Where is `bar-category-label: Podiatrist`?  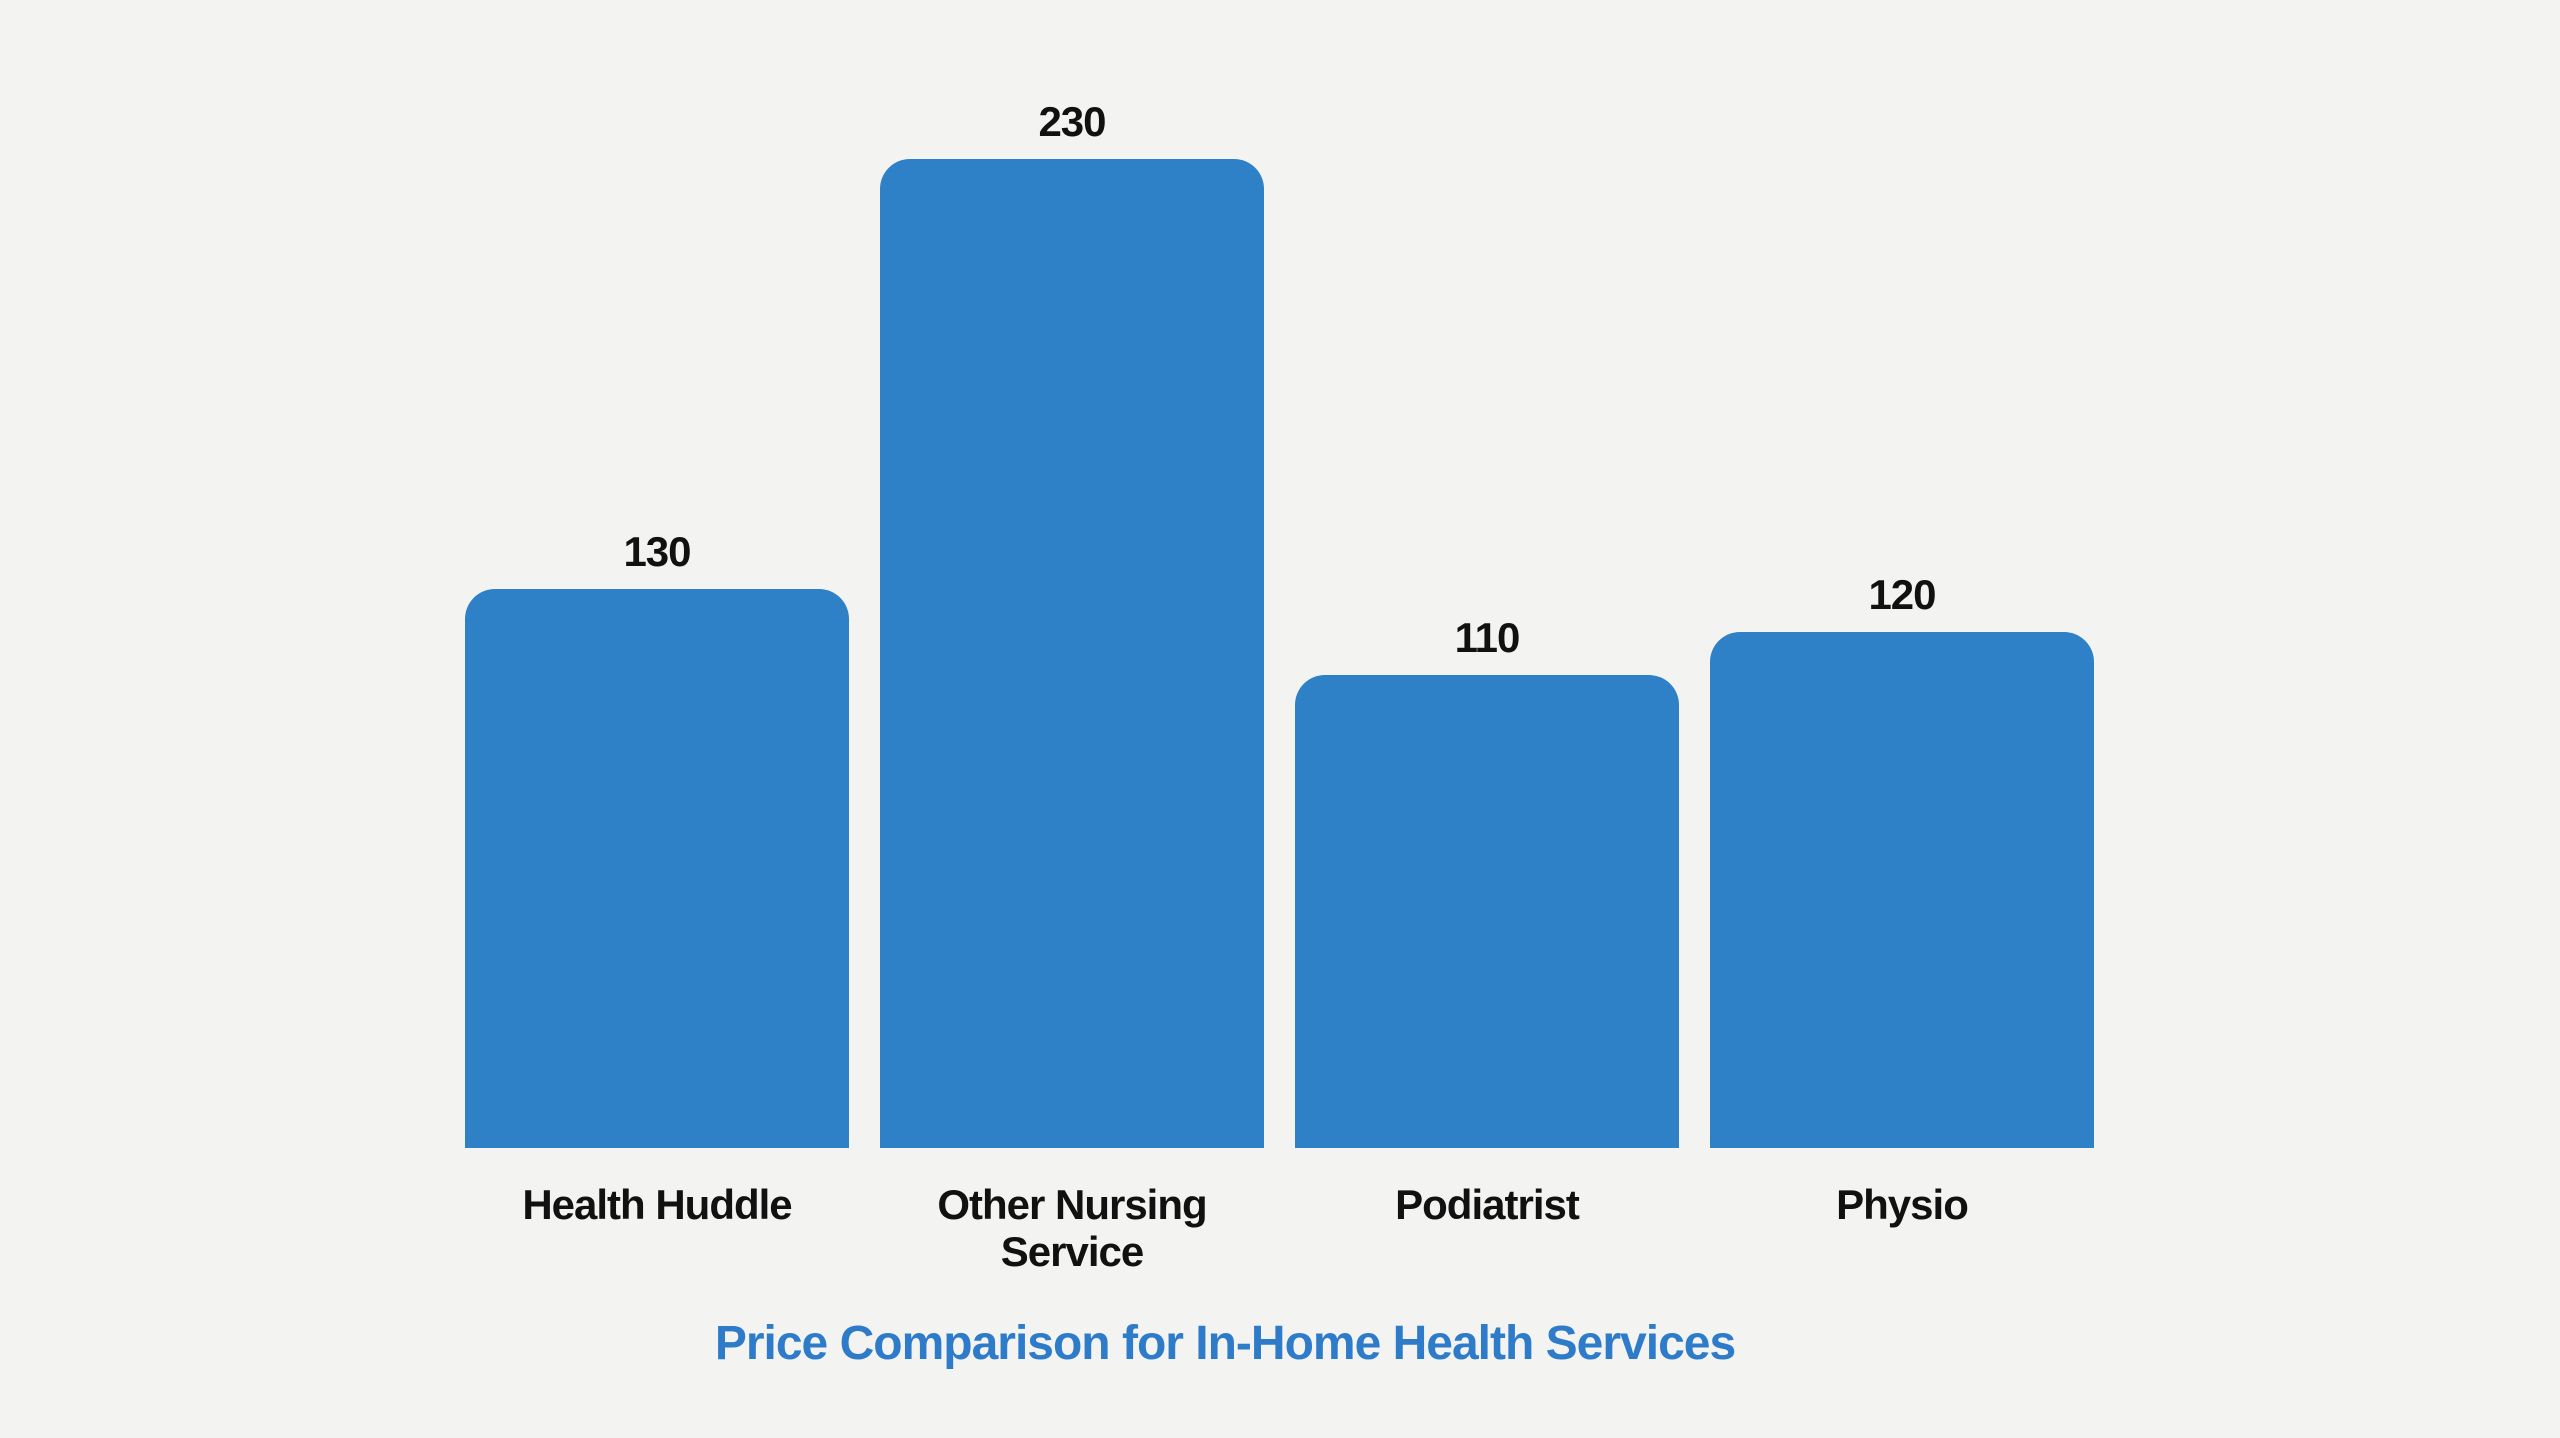 bar-category-label: Podiatrist is located at coordinates (1487, 1204).